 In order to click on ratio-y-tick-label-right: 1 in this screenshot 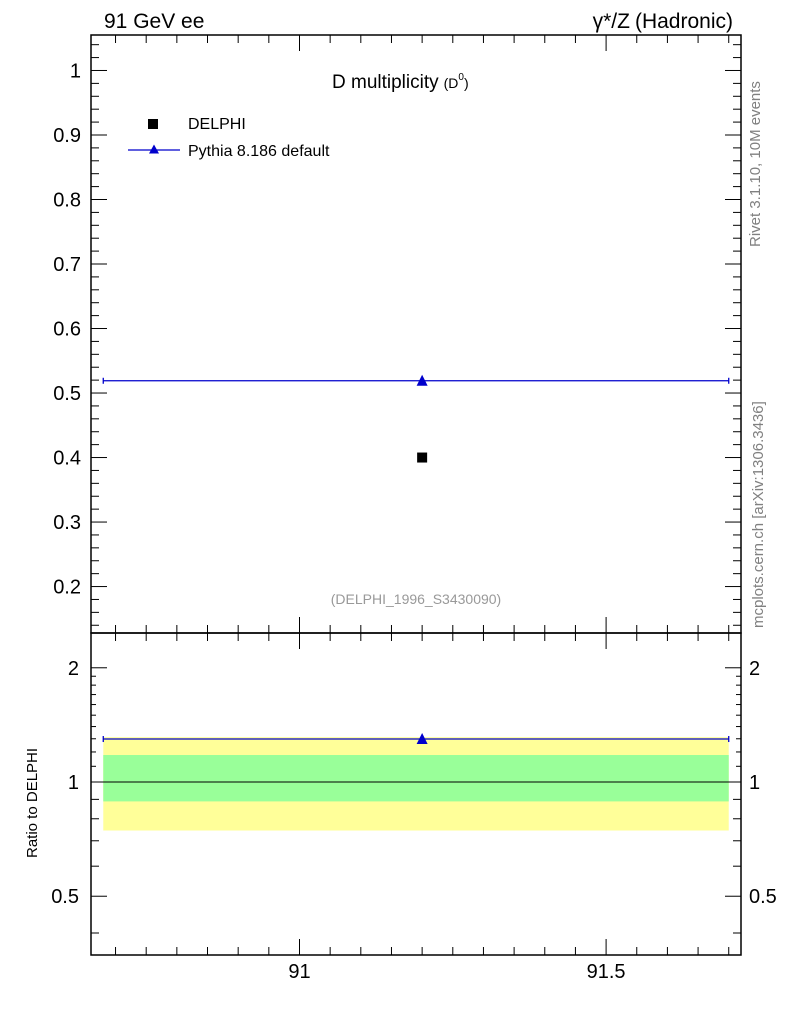, I will do `click(754, 783)`.